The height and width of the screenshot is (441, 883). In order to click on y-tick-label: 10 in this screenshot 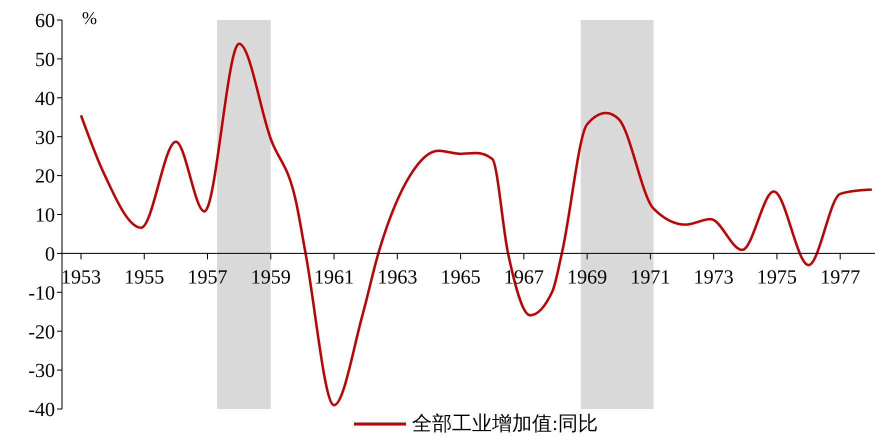, I will do `click(45, 215)`.